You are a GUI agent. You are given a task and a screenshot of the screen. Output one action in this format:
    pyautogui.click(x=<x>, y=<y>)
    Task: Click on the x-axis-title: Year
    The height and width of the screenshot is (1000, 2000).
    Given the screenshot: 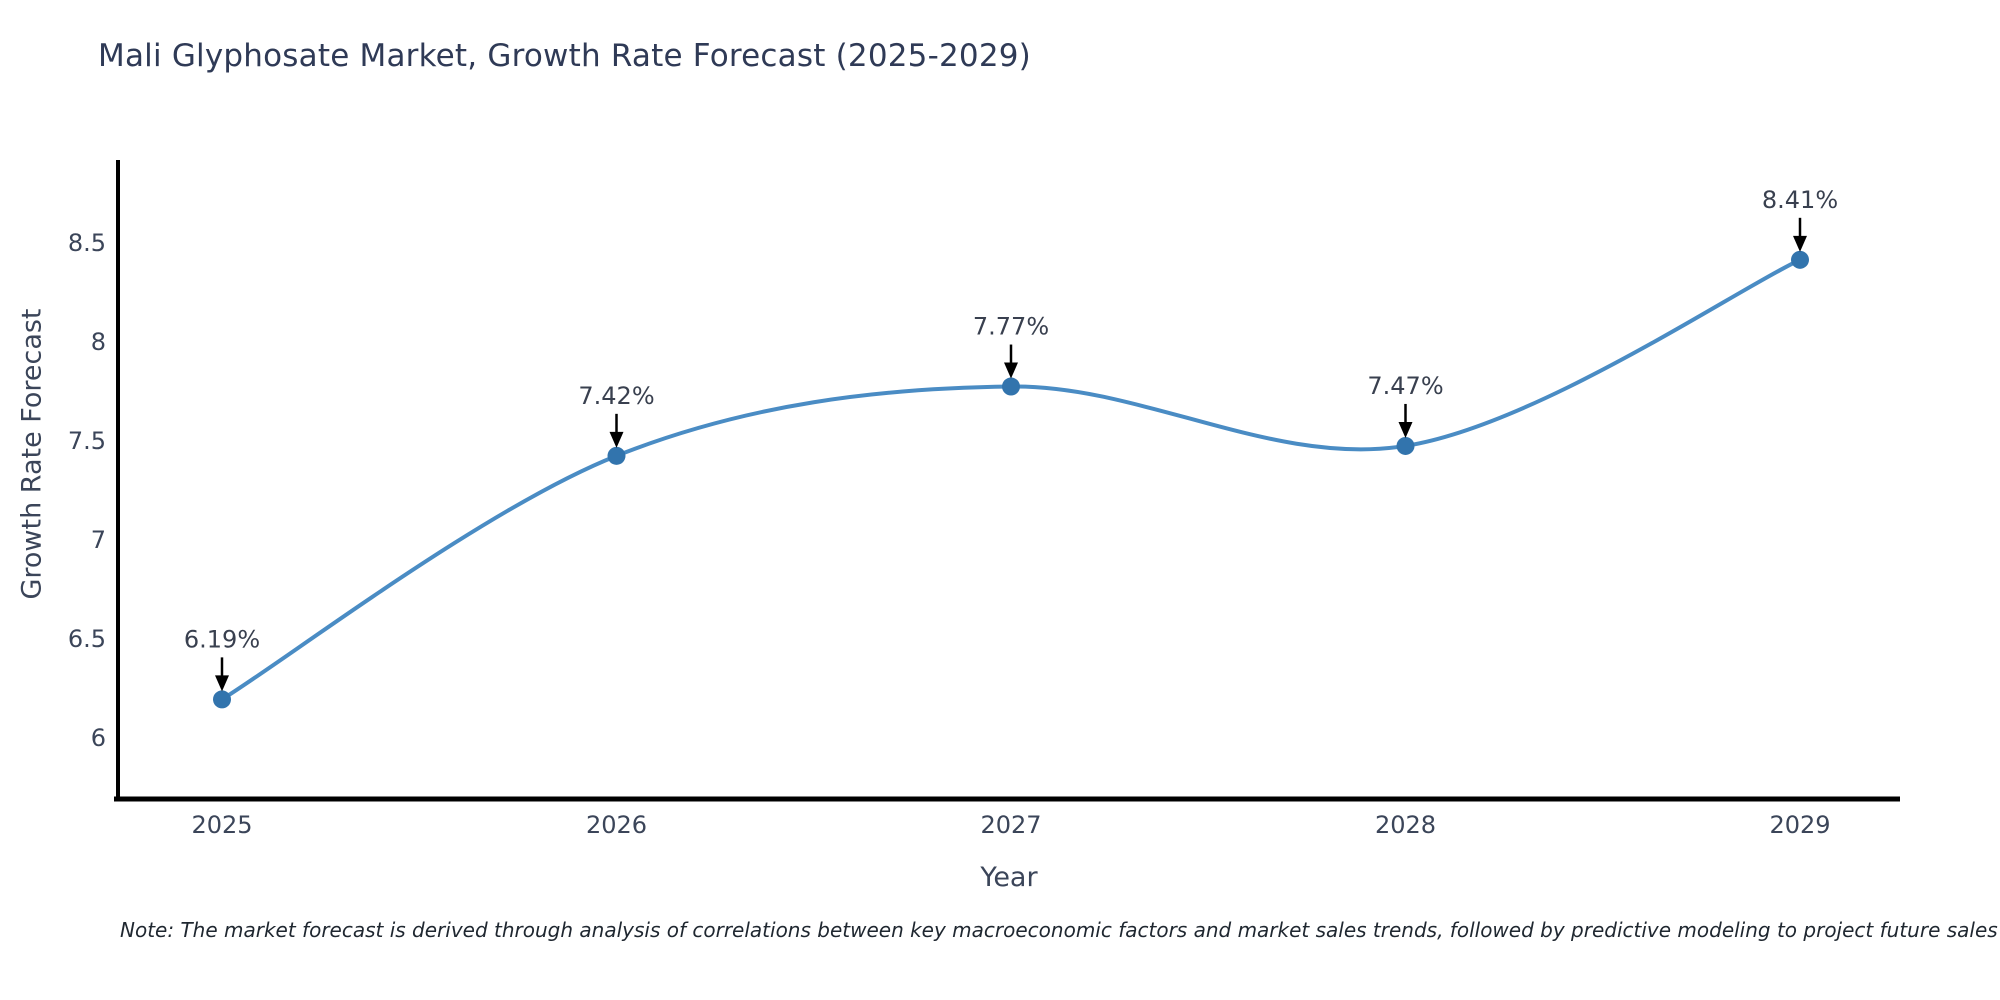 What is the action you would take?
    pyautogui.click(x=1009, y=877)
    